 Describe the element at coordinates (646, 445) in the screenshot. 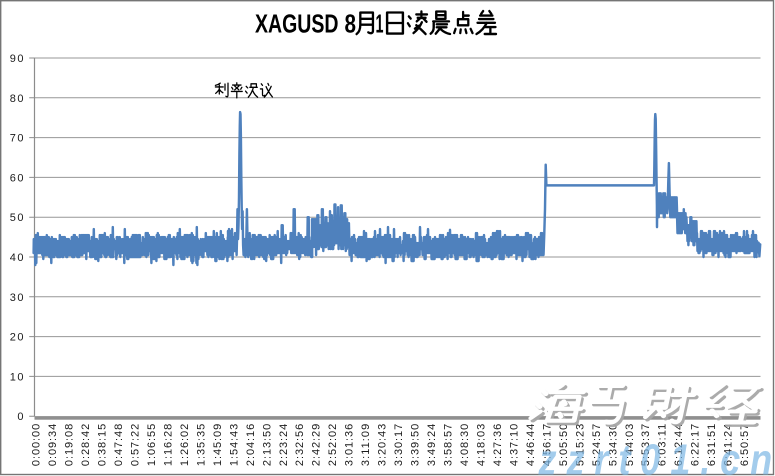

I see `svg-text: 5:53:37` at that location.